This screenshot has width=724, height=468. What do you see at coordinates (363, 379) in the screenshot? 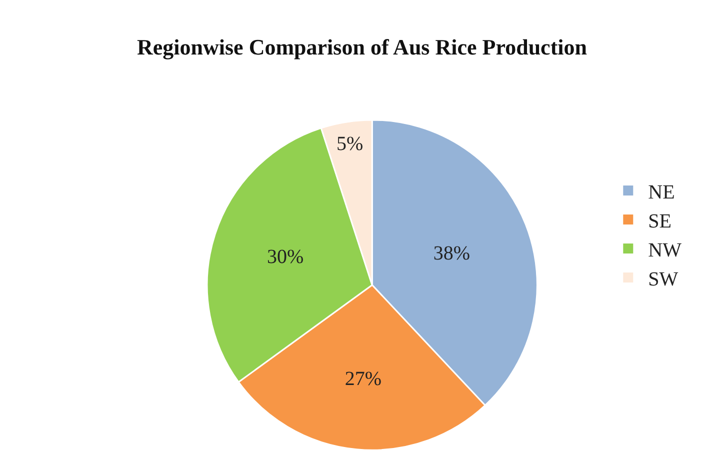
I see `data-label: 27%` at bounding box center [363, 379].